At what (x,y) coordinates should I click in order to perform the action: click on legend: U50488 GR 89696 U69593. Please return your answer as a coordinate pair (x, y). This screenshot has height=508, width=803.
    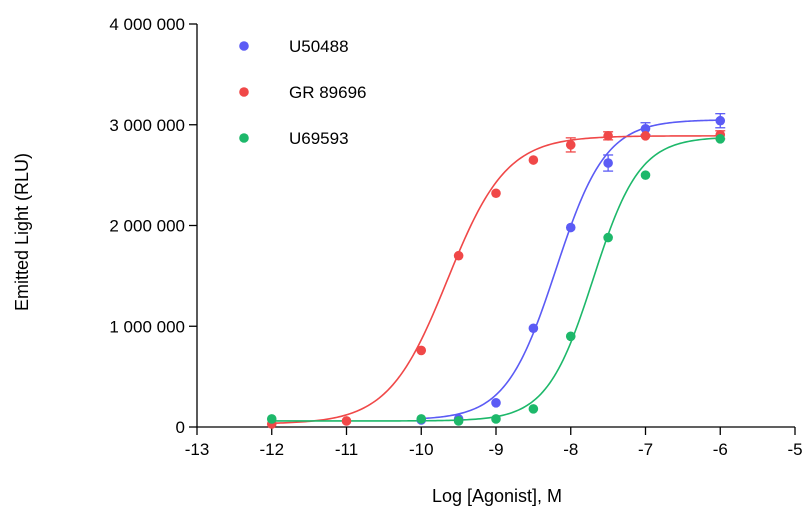
    Looking at the image, I should click on (303, 92).